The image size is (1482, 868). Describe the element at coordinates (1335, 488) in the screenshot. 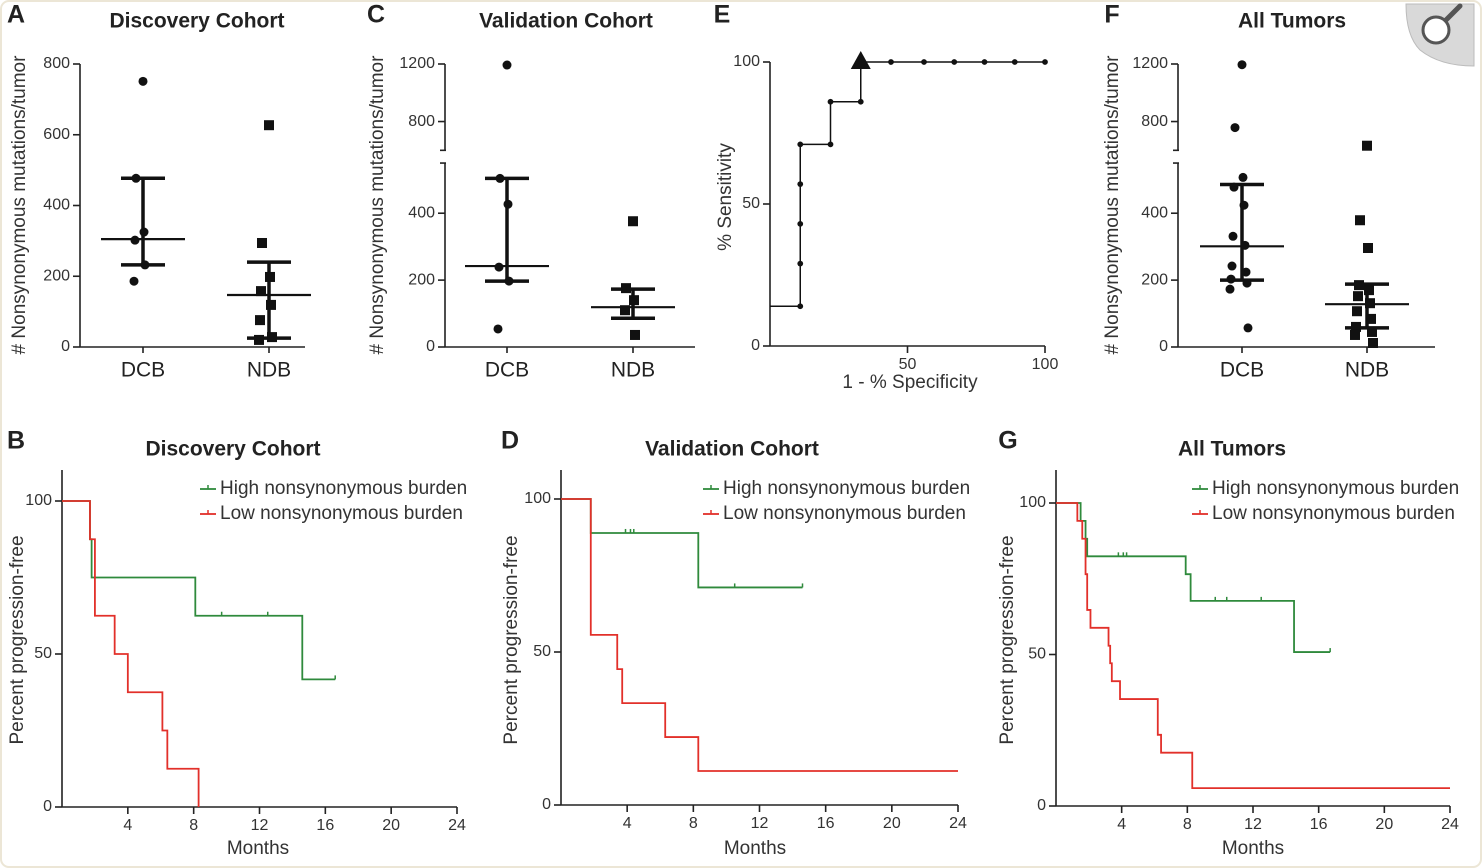

I see `legend-label: High nonsynonymous burden` at that location.